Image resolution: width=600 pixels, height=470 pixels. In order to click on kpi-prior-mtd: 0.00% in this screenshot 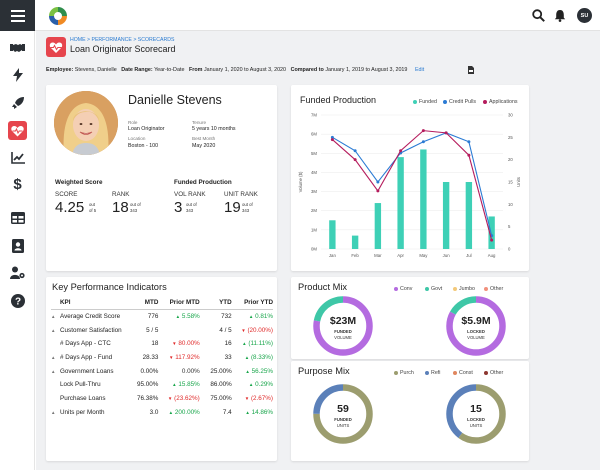, I will do `click(179, 371)`.